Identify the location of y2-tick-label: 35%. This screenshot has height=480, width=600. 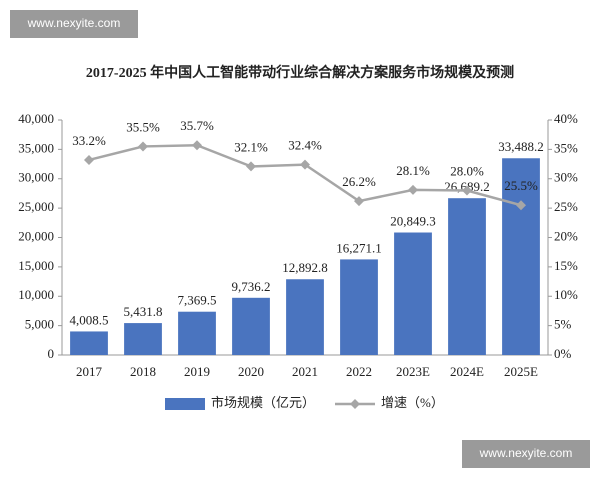
(566, 147).